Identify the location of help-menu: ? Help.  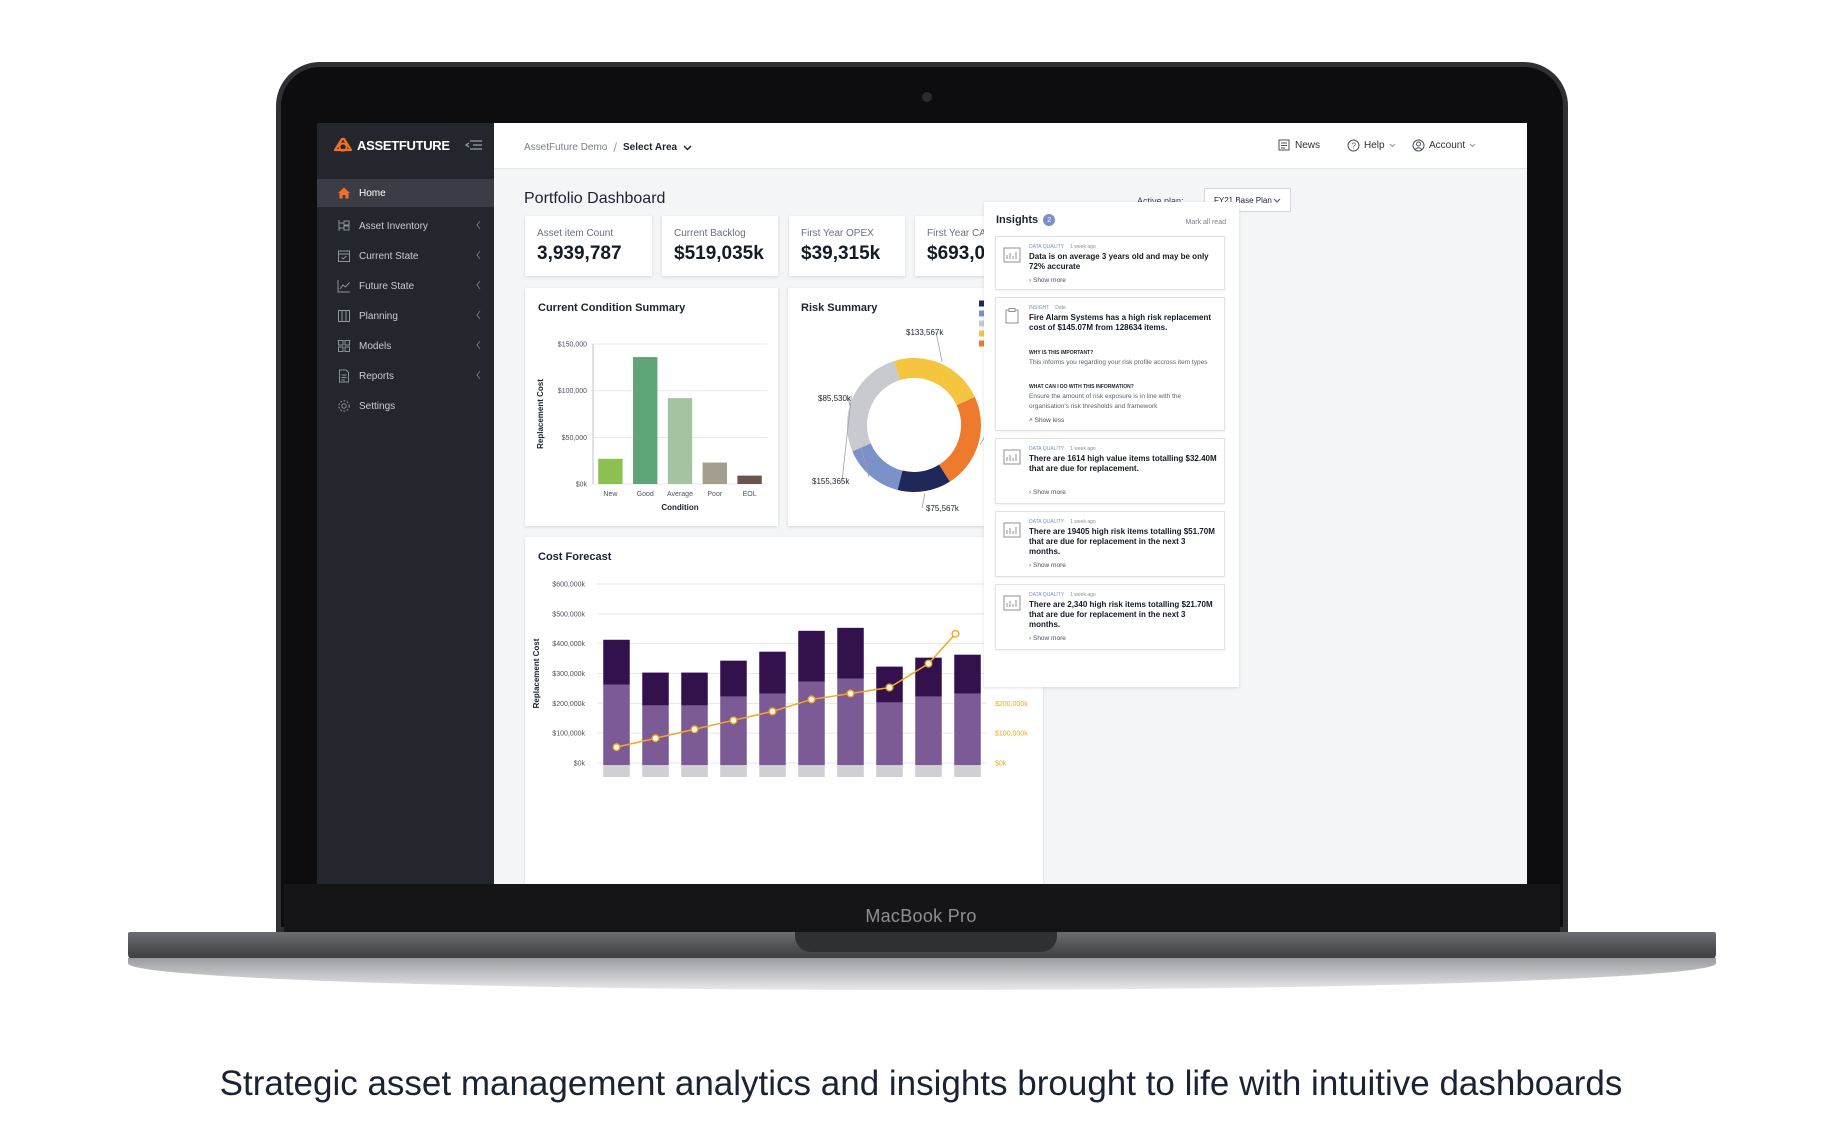
(1371, 145).